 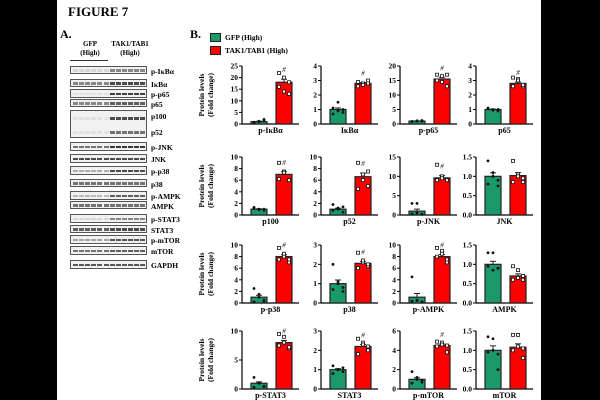 What do you see at coordinates (270, 221) in the screenshot?
I see `chart-title: p100` at bounding box center [270, 221].